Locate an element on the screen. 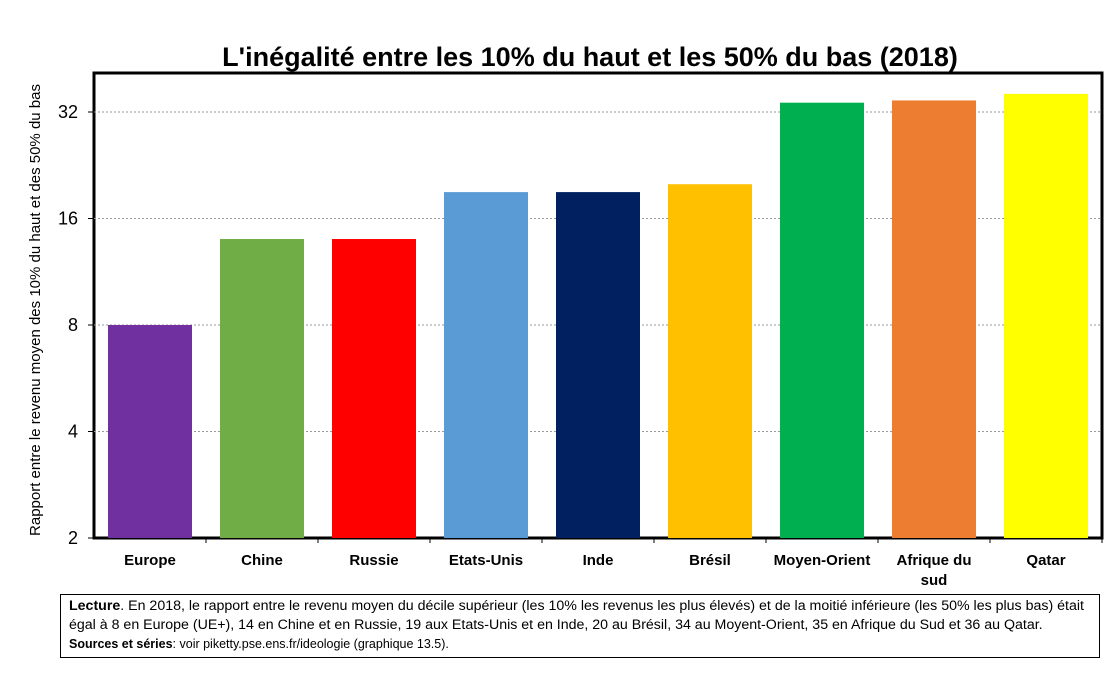 The width and height of the screenshot is (1120, 675). x-tick-label: Russie is located at coordinates (373, 560).